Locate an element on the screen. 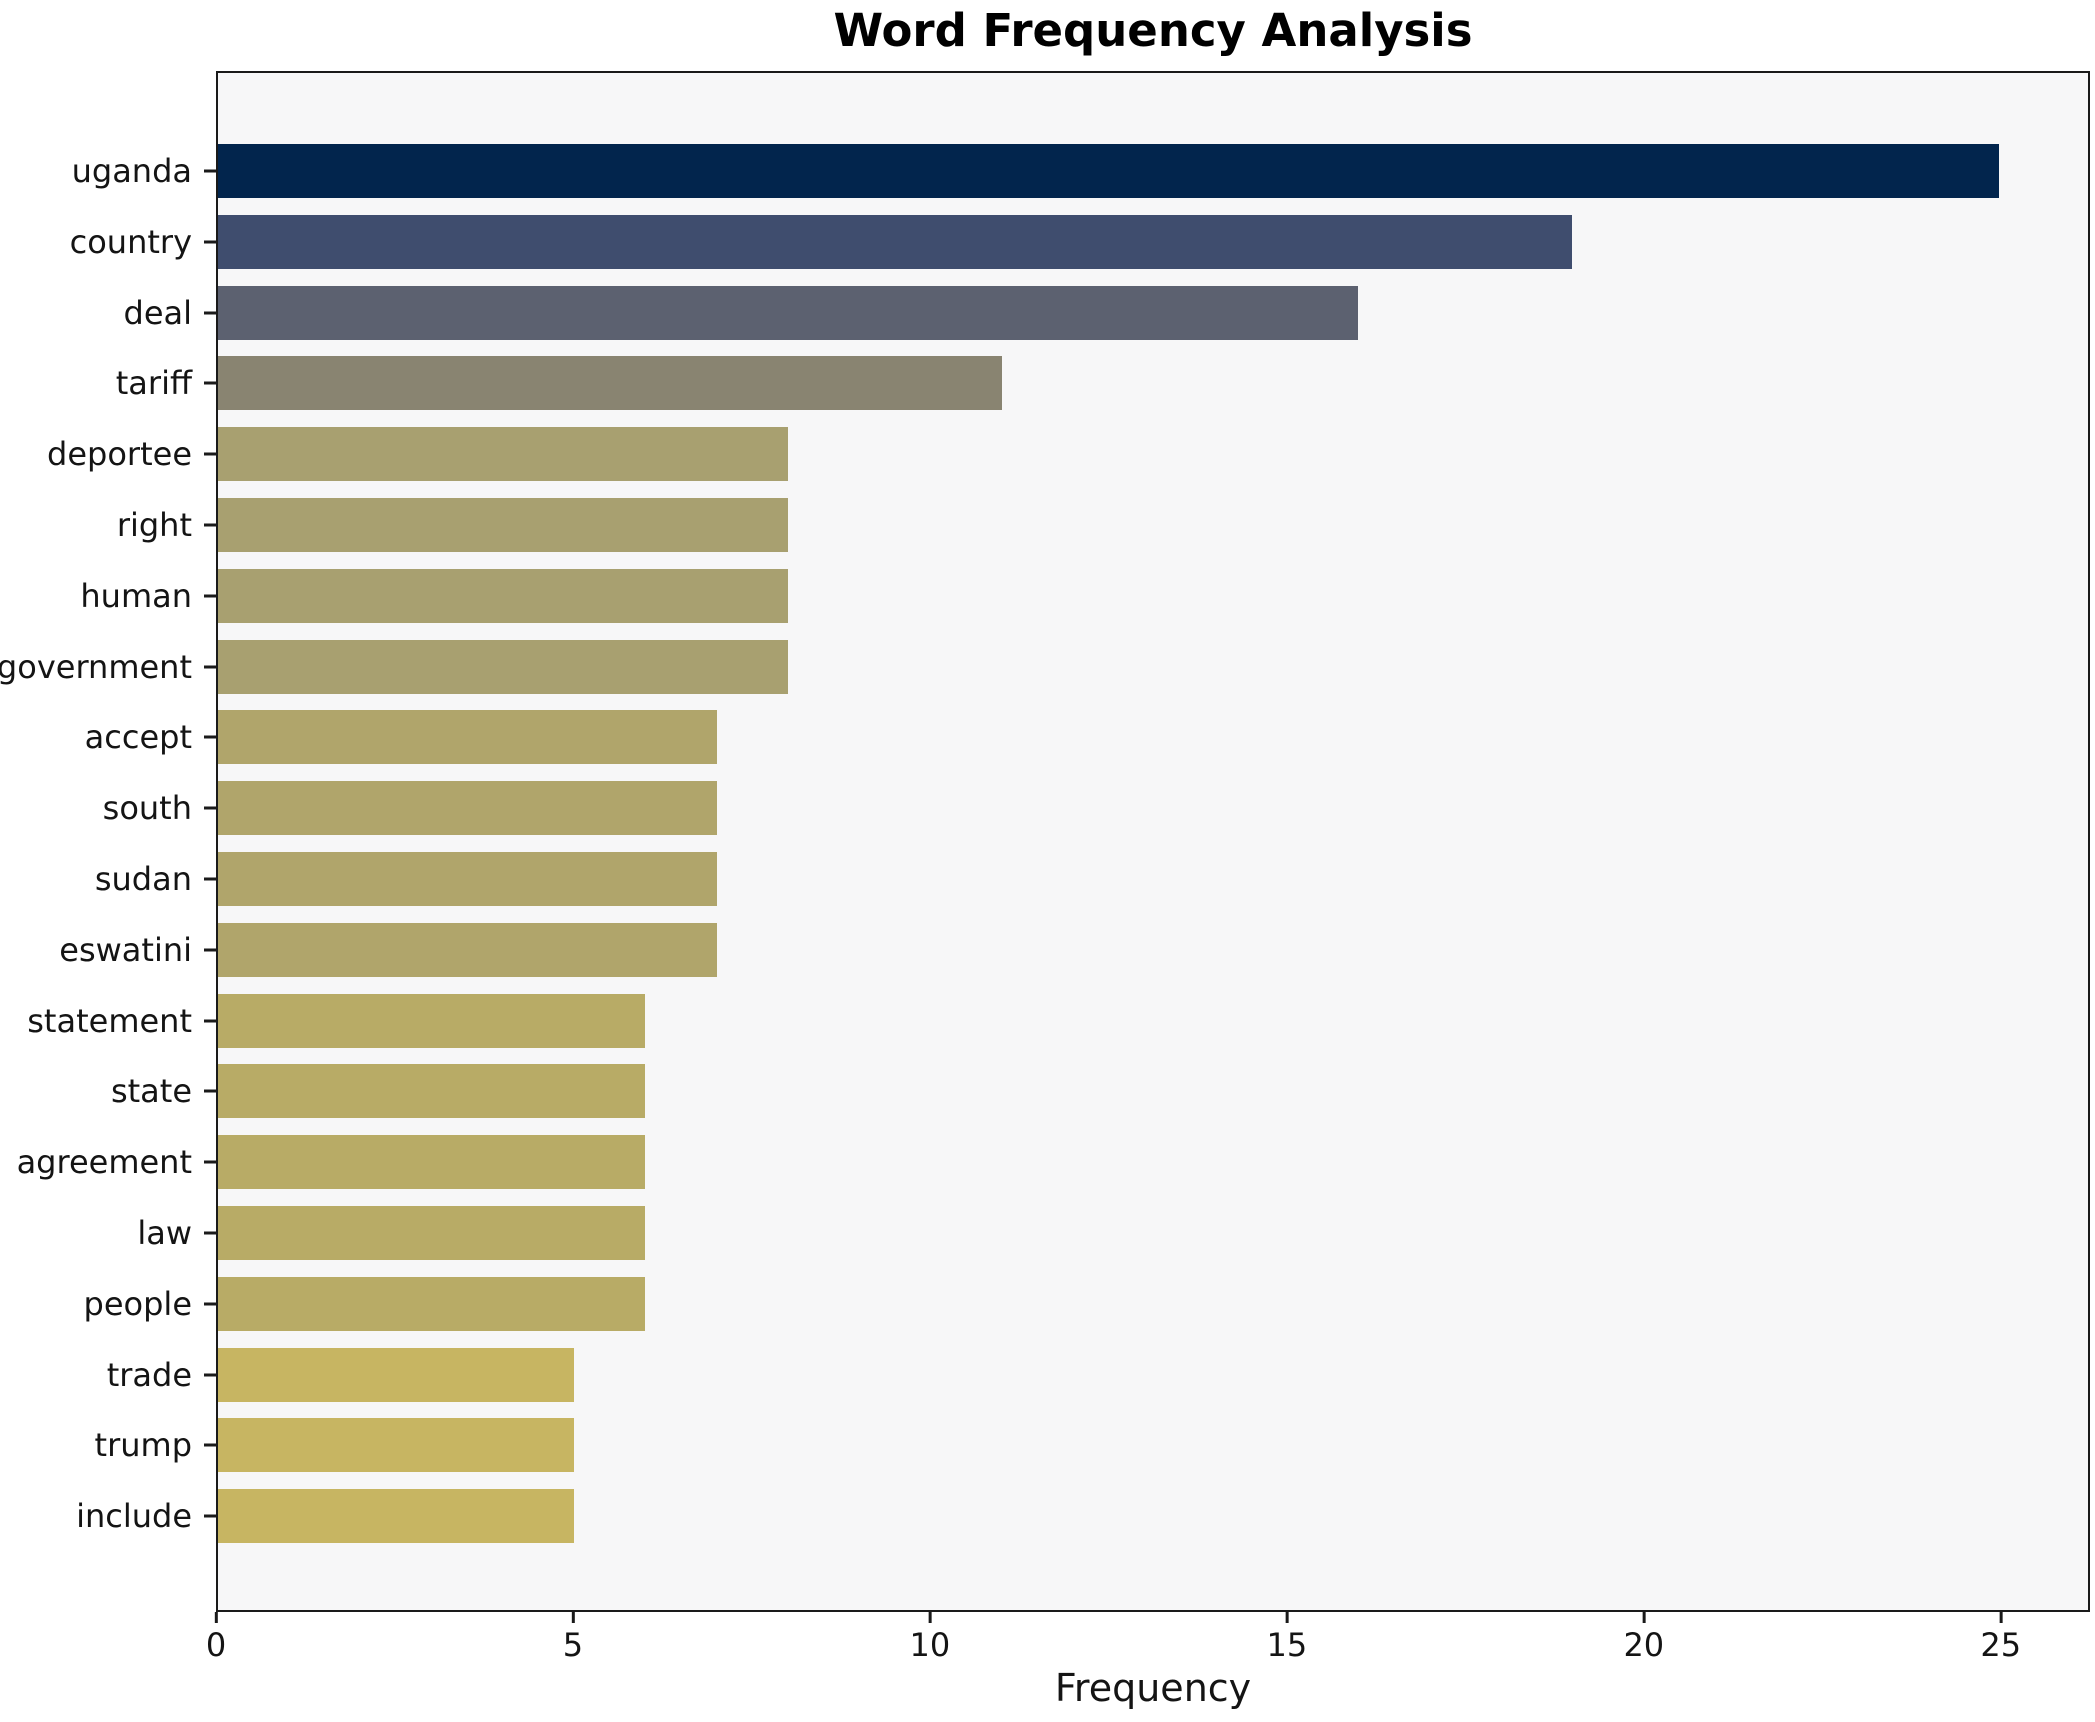 This screenshot has width=2095, height=1722. bar-row: include is located at coordinates (1082, 1516).